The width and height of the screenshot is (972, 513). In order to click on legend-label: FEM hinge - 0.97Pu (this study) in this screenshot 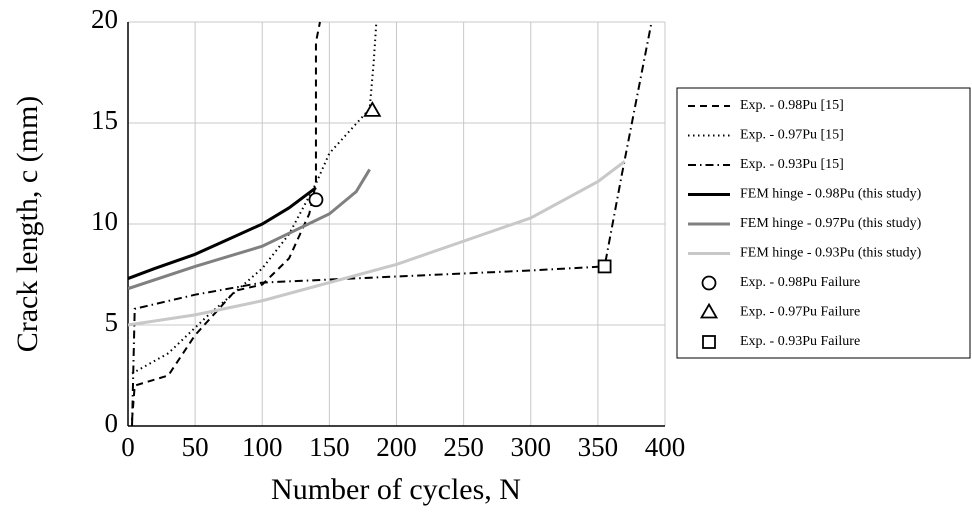, I will do `click(831, 223)`.